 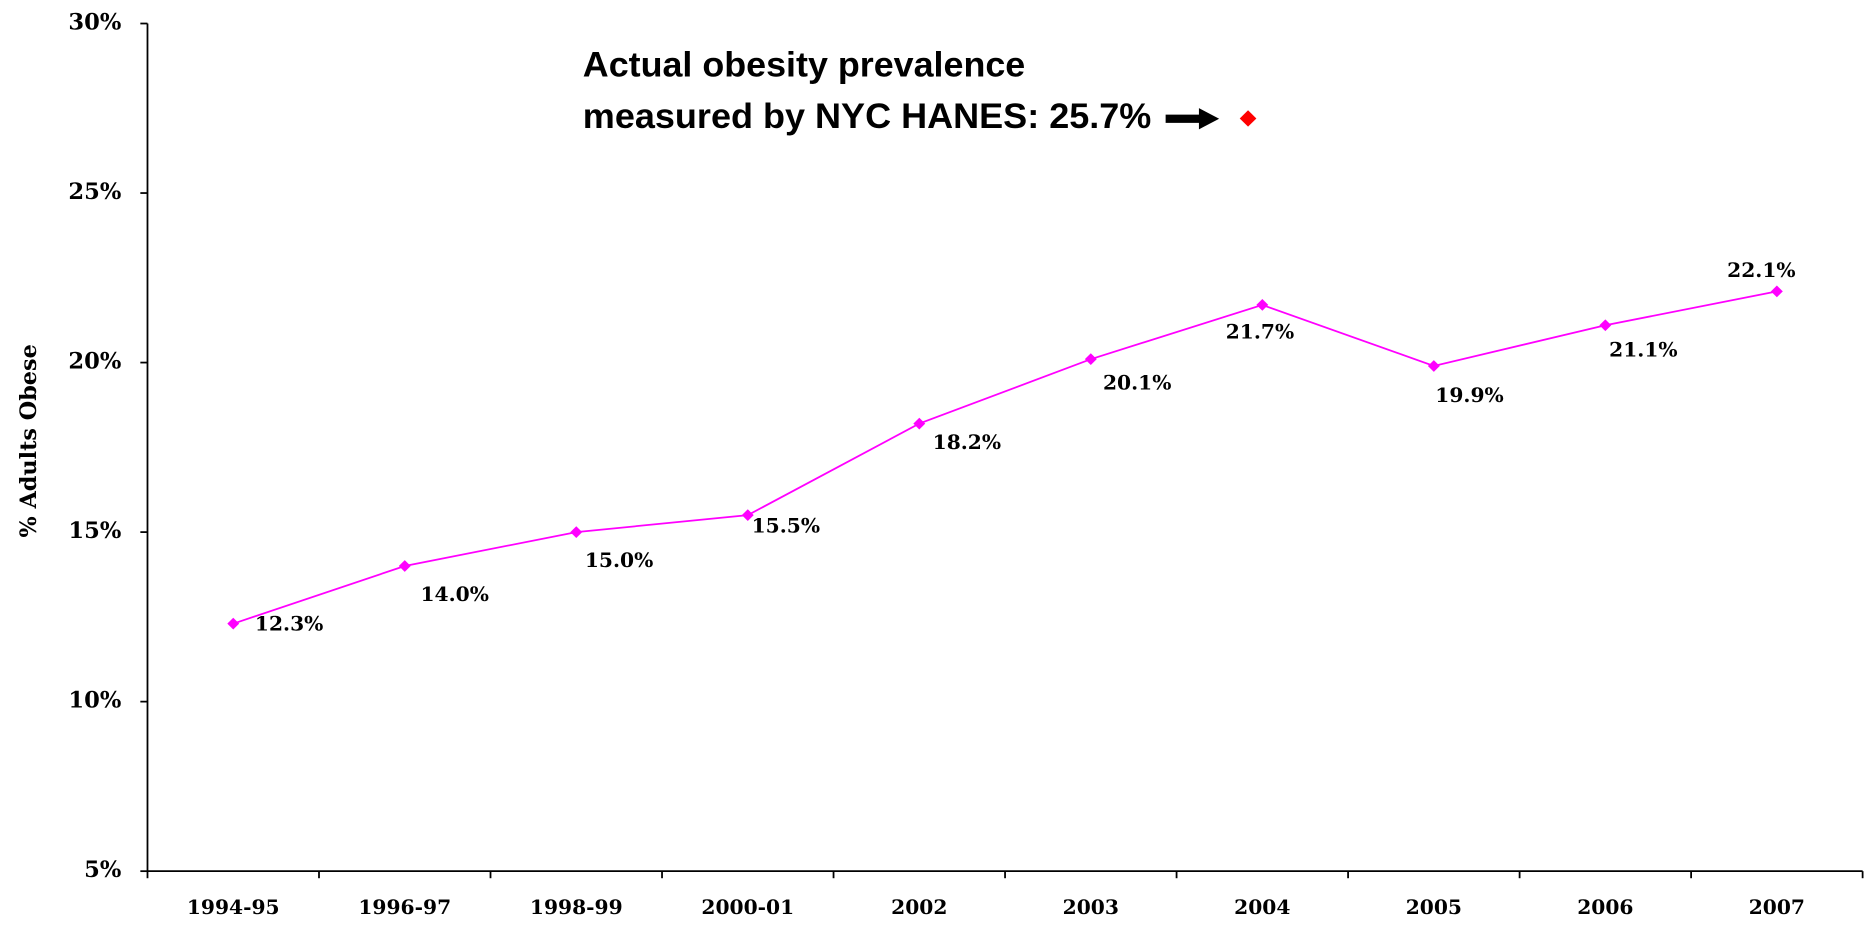 What do you see at coordinates (404, 907) in the screenshot?
I see `x-tick-label: 1996-97` at bounding box center [404, 907].